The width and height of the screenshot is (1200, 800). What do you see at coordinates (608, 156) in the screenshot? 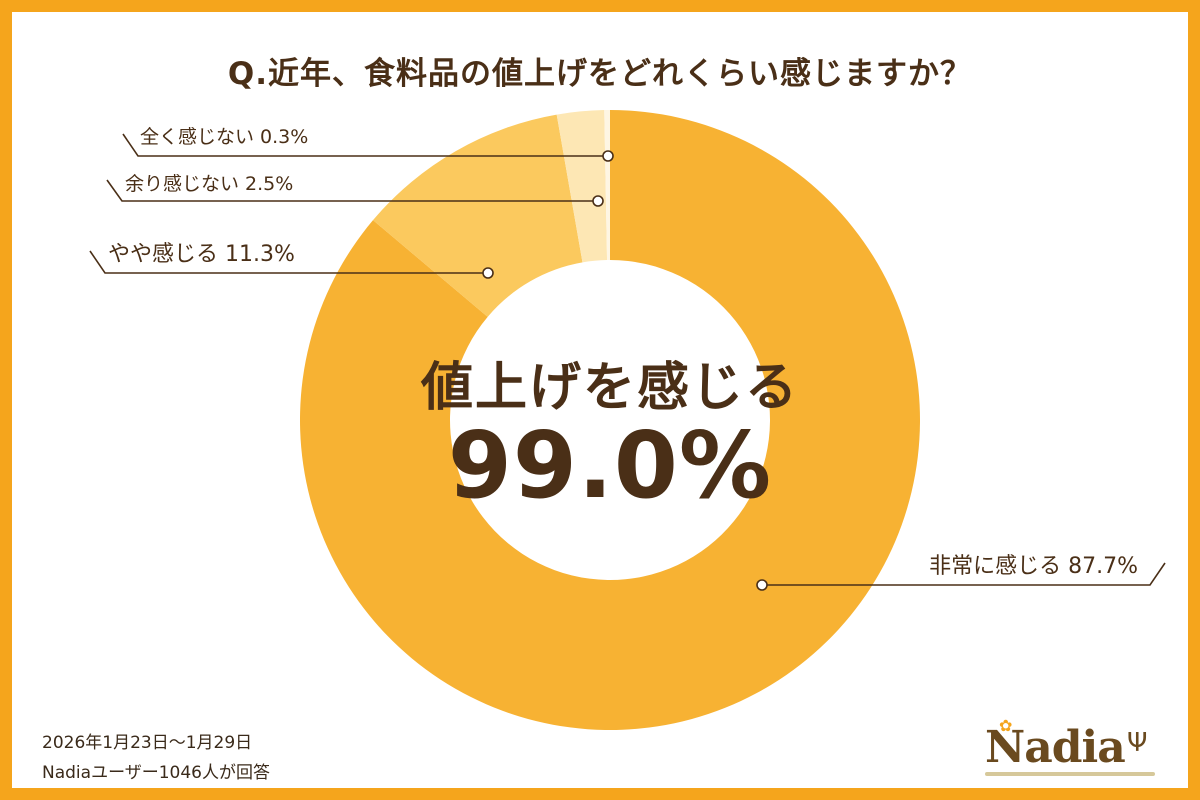
I see `leader-dot-none` at bounding box center [608, 156].